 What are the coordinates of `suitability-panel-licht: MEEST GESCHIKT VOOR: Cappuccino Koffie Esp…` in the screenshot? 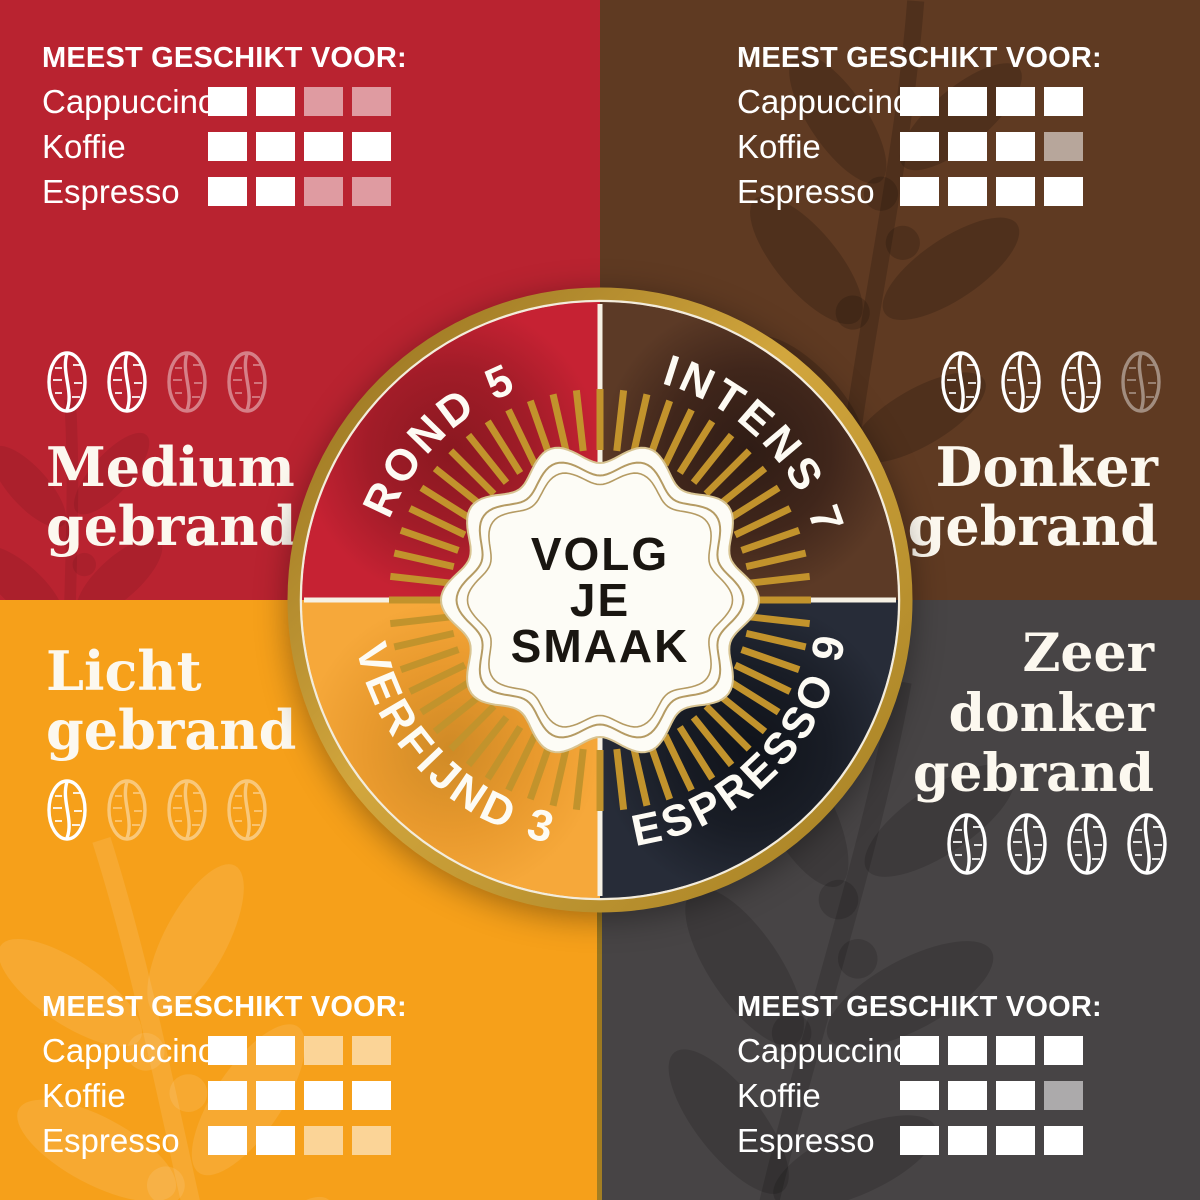 It's located at (224, 1078).